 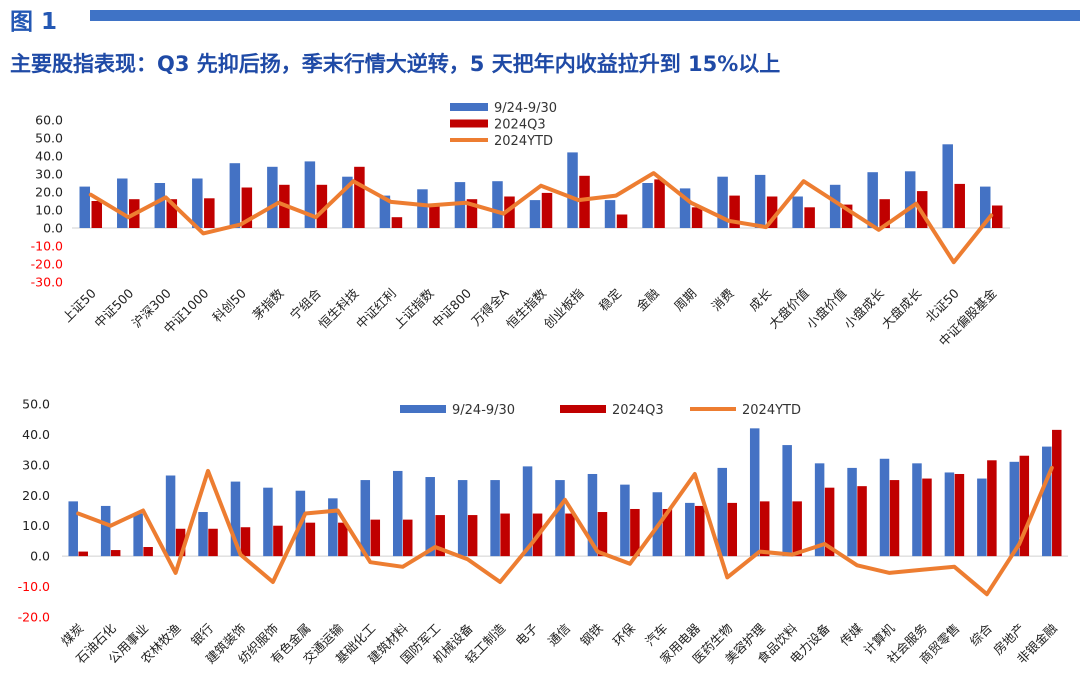 I want to click on x-category-label: 小盘价值, so click(x=826, y=309).